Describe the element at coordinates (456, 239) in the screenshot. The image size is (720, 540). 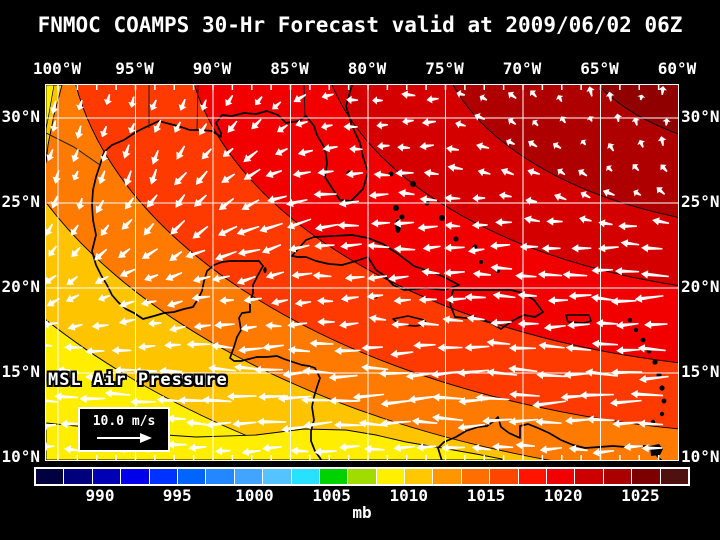
I see `island-bahama` at that location.